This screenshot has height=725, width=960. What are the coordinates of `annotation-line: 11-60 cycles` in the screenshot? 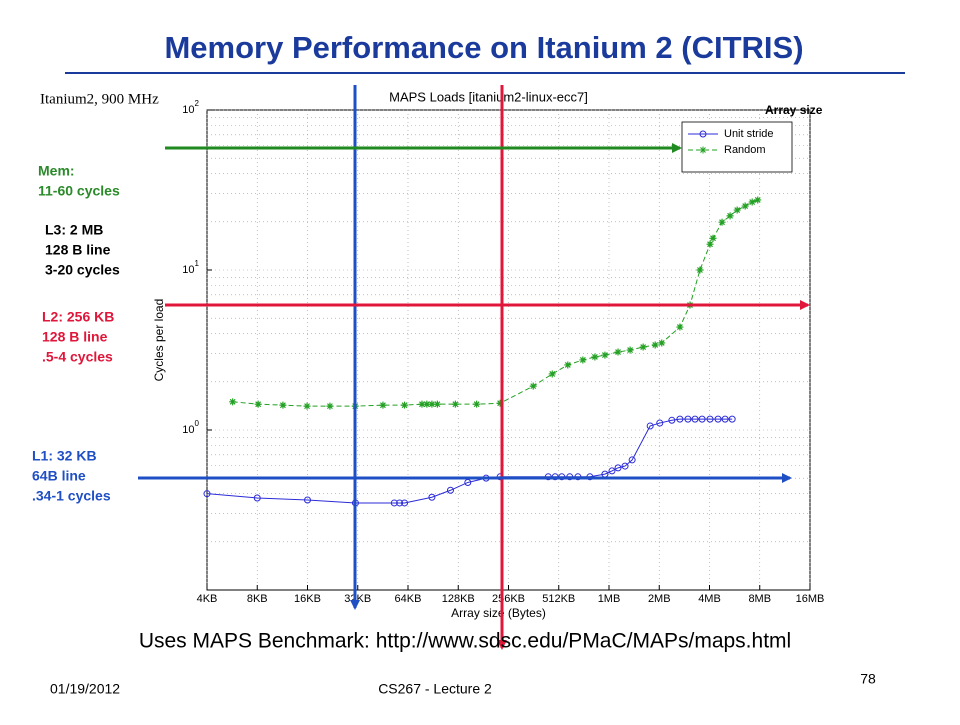 It's located at (79, 191).